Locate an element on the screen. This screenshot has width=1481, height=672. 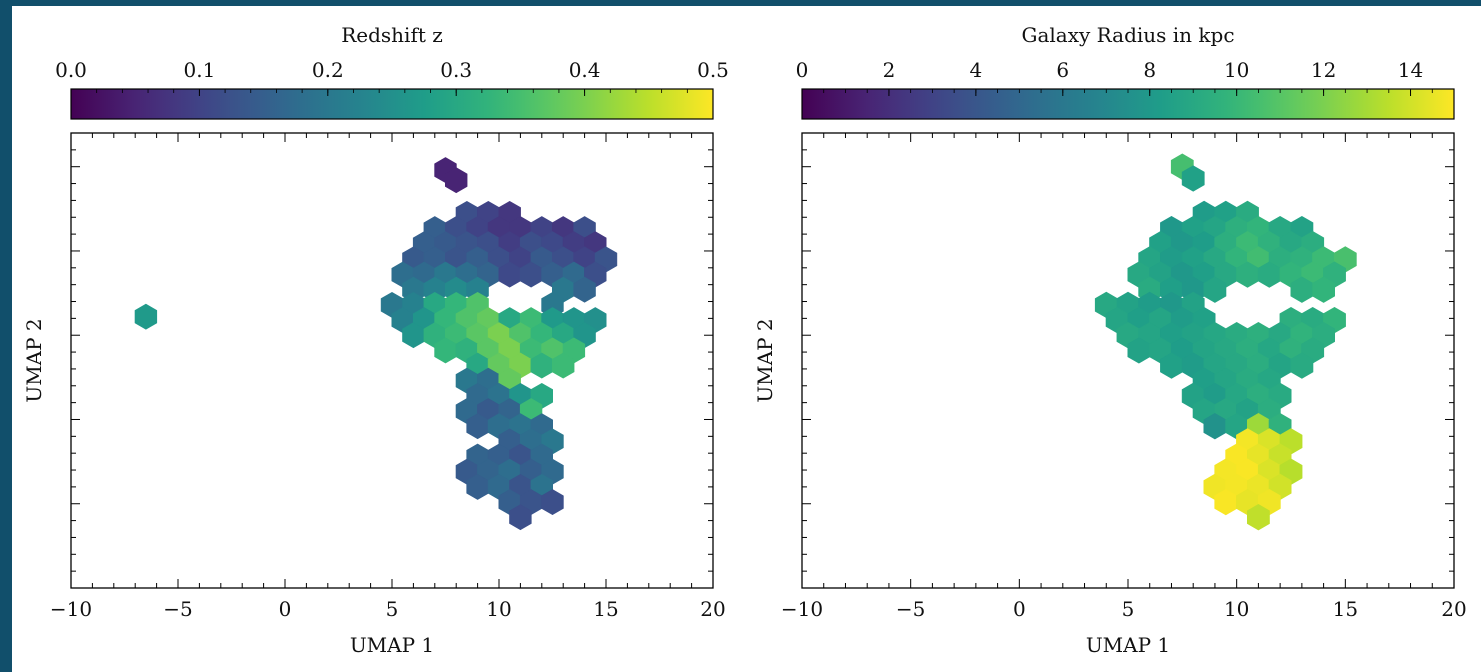
colorbar-tick-label: 0 is located at coordinates (802, 70).